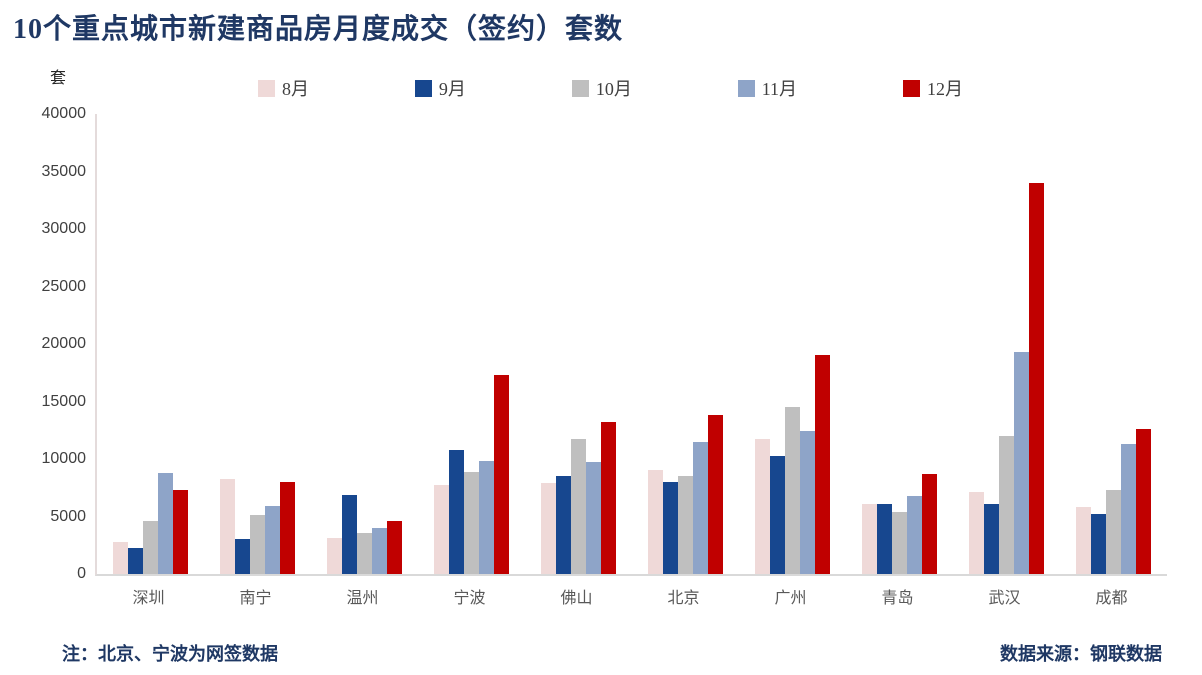 The width and height of the screenshot is (1202, 675). What do you see at coordinates (897, 598) in the screenshot?
I see `x-label-青岛: 青岛` at bounding box center [897, 598].